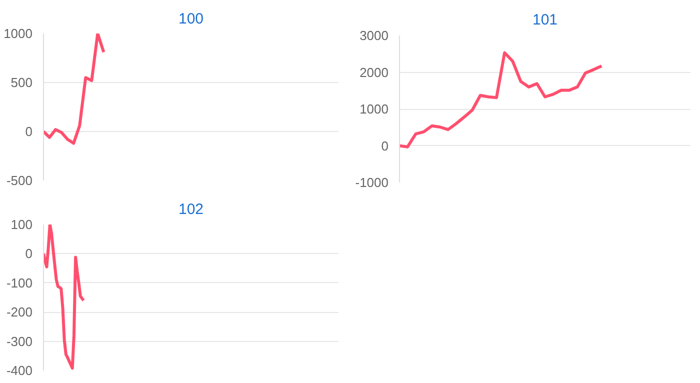 The width and height of the screenshot is (700, 383). Describe the element at coordinates (191, 209) in the screenshot. I see `chart-title: 102` at that location.